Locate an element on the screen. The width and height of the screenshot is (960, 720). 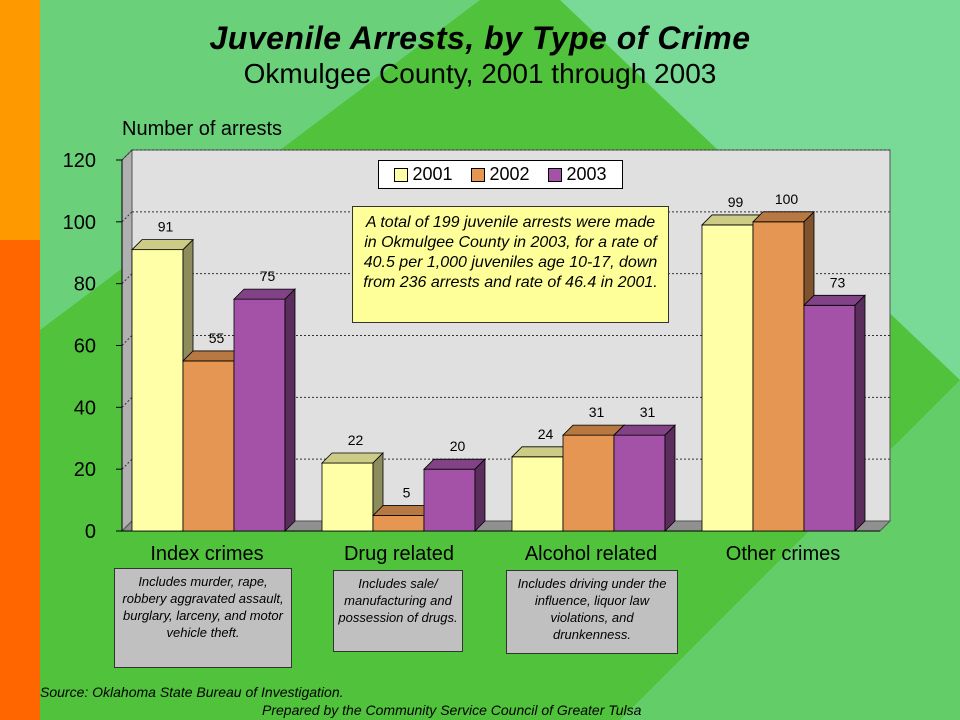
legend: 2001 2002 2003 is located at coordinates (500, 174).